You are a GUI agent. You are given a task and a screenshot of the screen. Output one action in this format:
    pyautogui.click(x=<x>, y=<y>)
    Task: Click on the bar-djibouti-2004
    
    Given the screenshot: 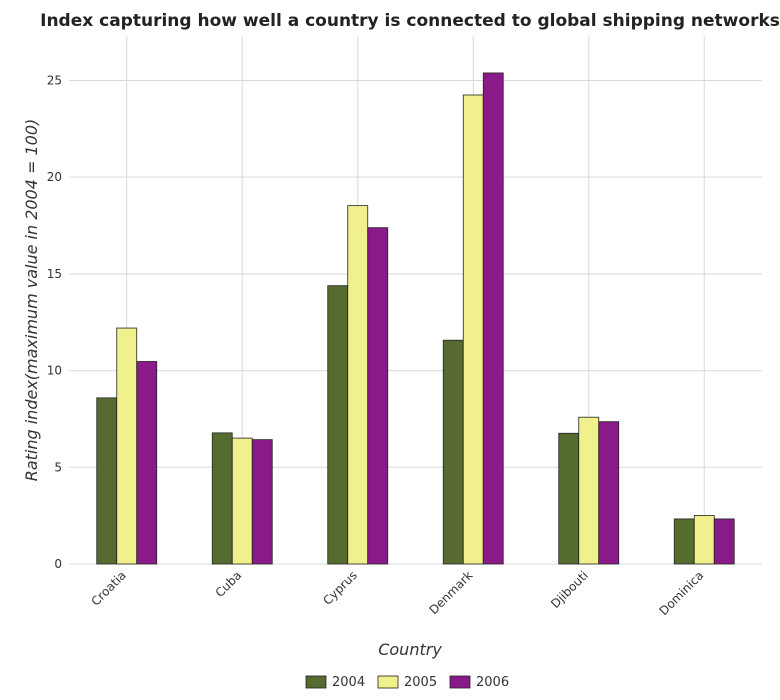 What is the action you would take?
    pyautogui.click(x=569, y=498)
    